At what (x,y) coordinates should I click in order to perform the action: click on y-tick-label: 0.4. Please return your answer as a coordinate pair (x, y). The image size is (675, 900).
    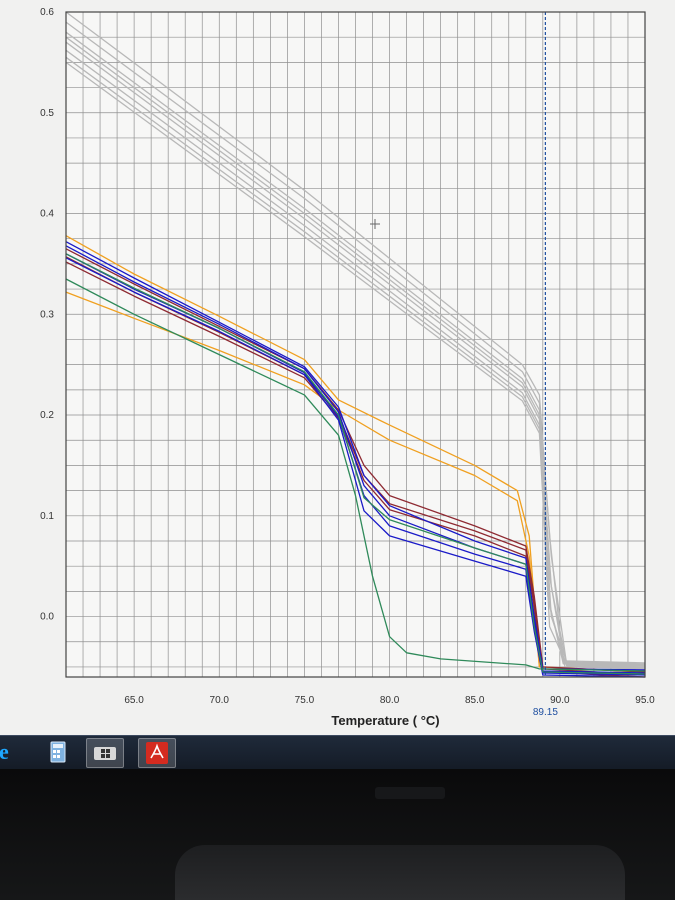
    Looking at the image, I should click on (47, 214).